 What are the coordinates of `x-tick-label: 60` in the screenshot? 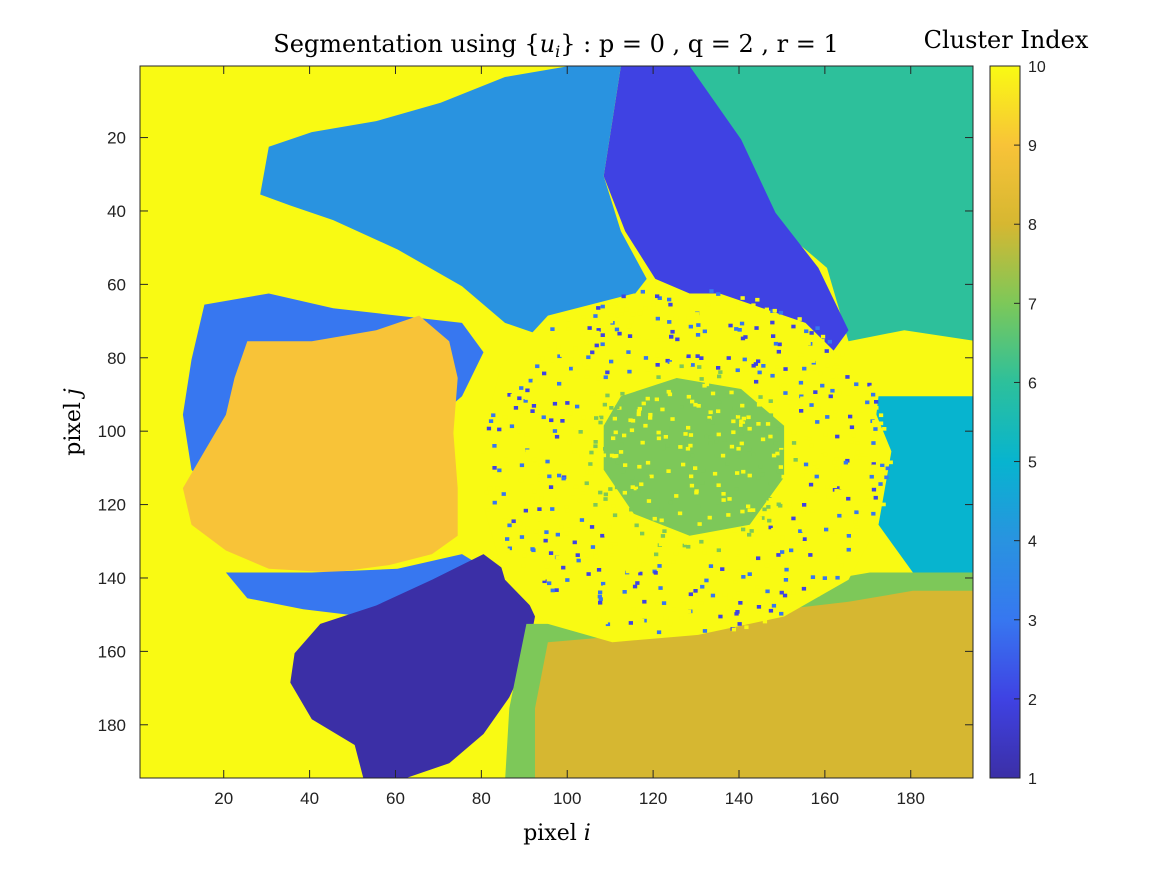 It's located at (395, 798).